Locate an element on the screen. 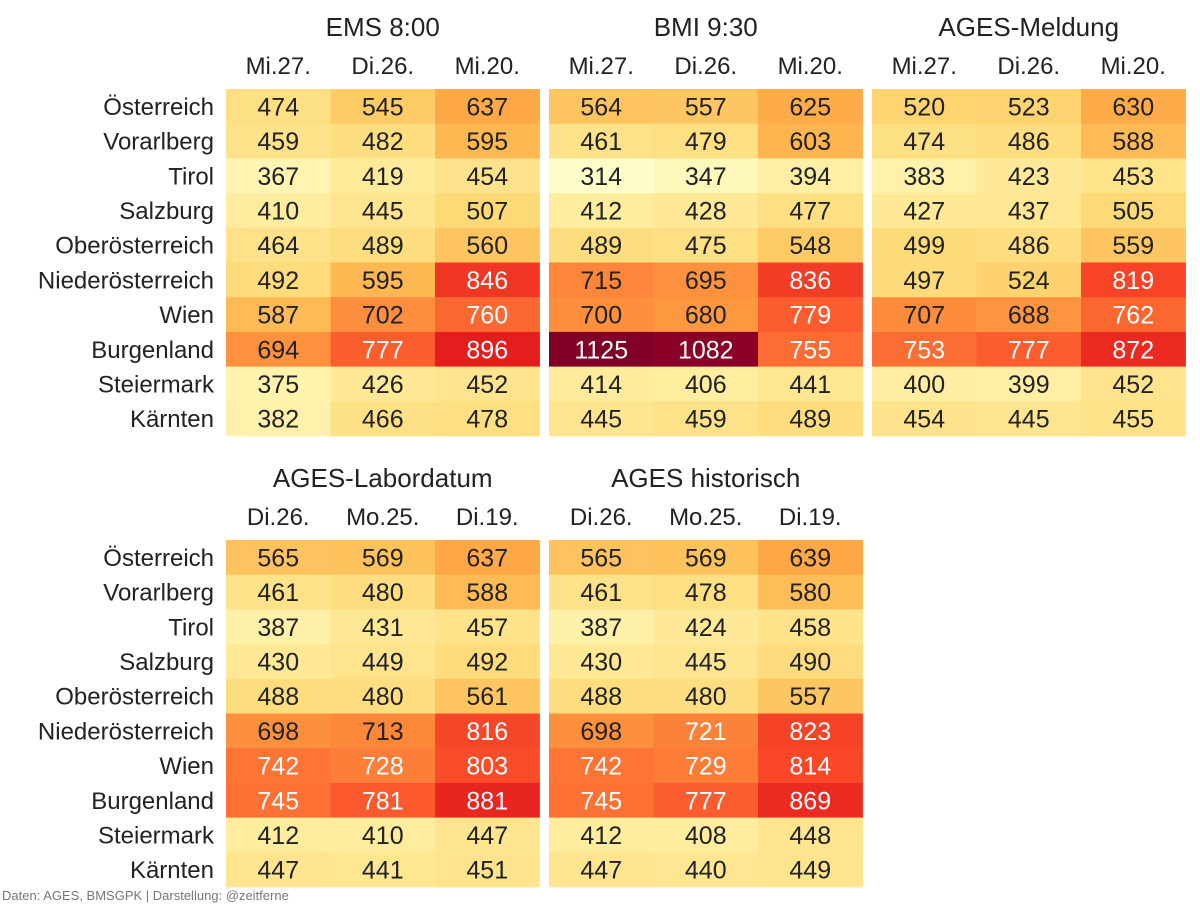 This screenshot has width=1200, height=906. row-label: Salzburg is located at coordinates (166, 211).